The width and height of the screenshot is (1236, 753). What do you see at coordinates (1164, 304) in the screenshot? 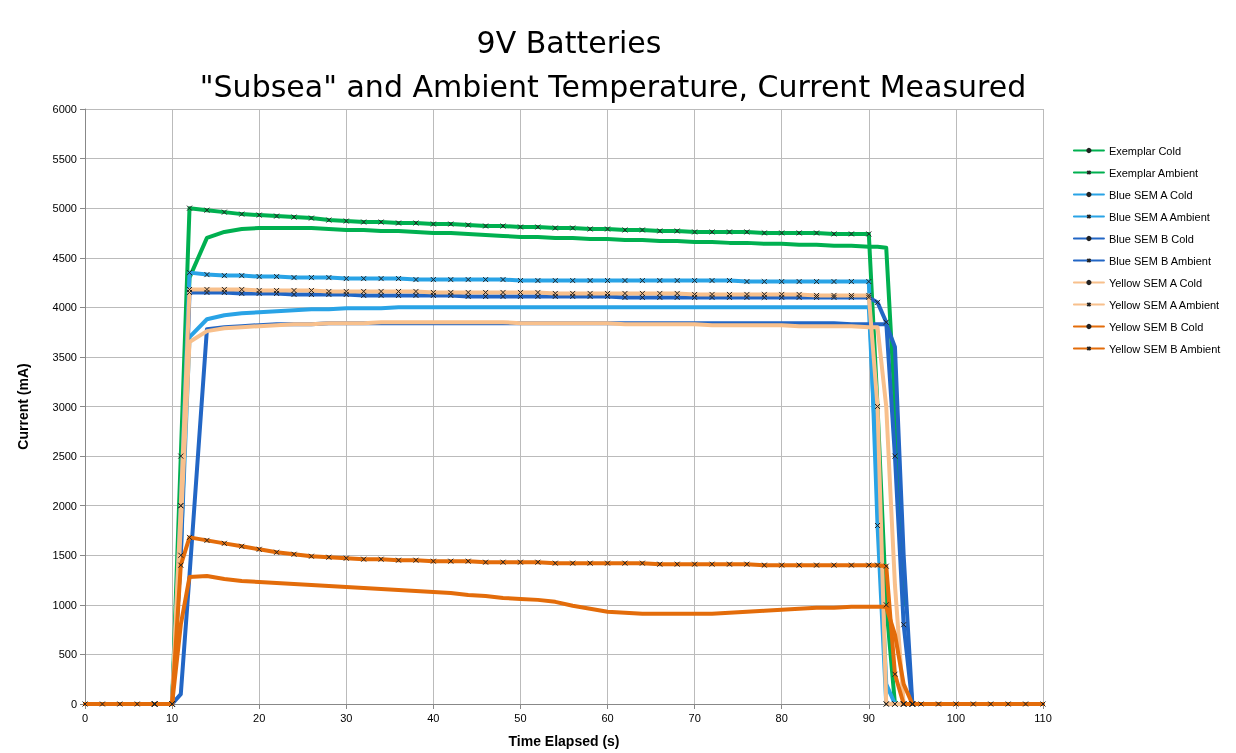
I see `legend-label: Yellow SEM A Ambient` at bounding box center [1164, 304].